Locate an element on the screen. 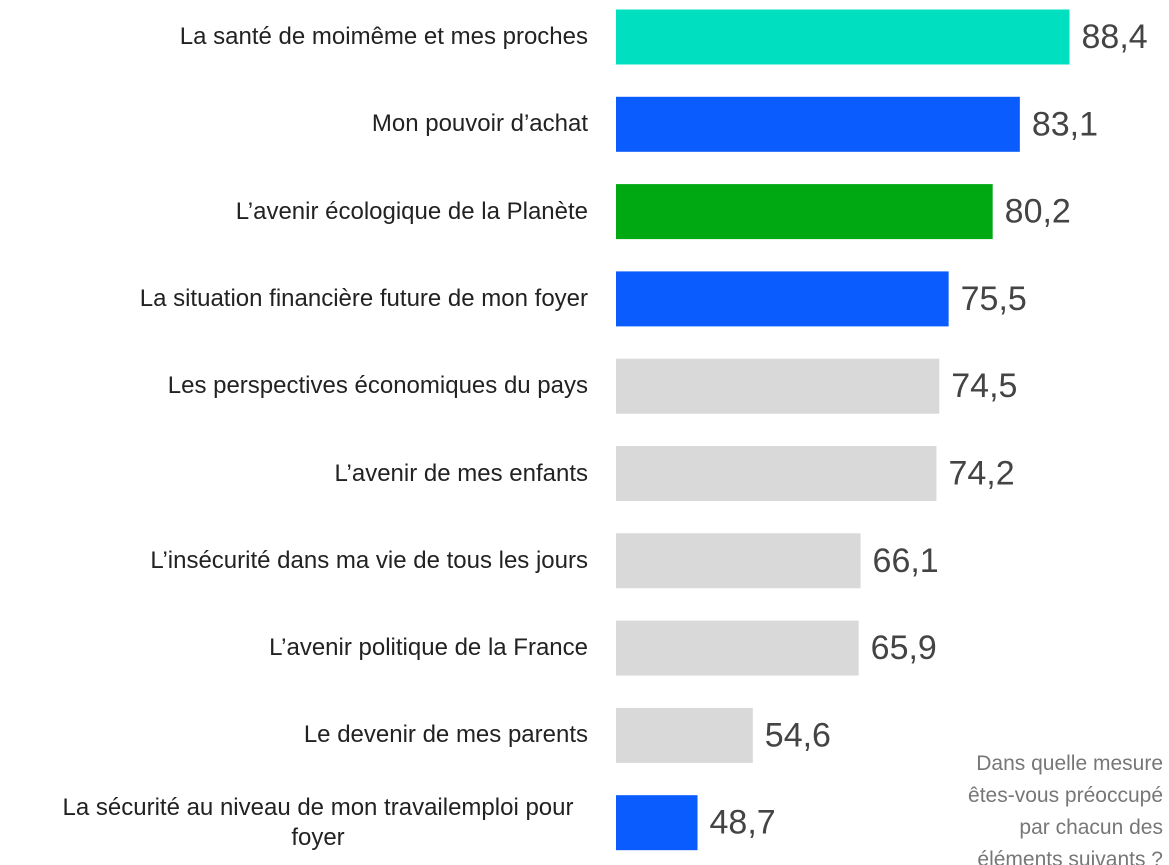 The width and height of the screenshot is (1169, 865). category-text: Mon pouvoir d’achat is located at coordinates (479, 124).